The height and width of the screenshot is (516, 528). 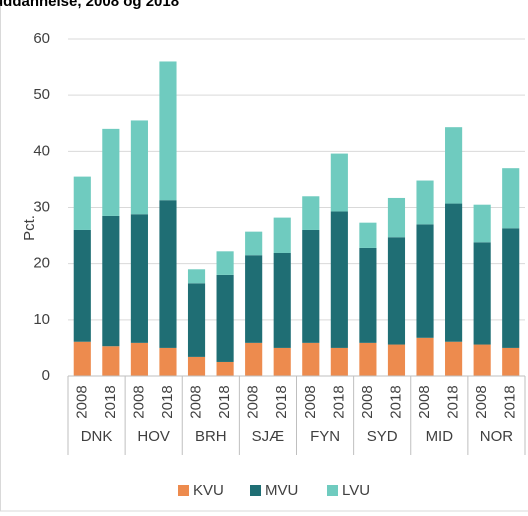 What do you see at coordinates (46, 375) in the screenshot?
I see `y-tick-label: 0` at bounding box center [46, 375].